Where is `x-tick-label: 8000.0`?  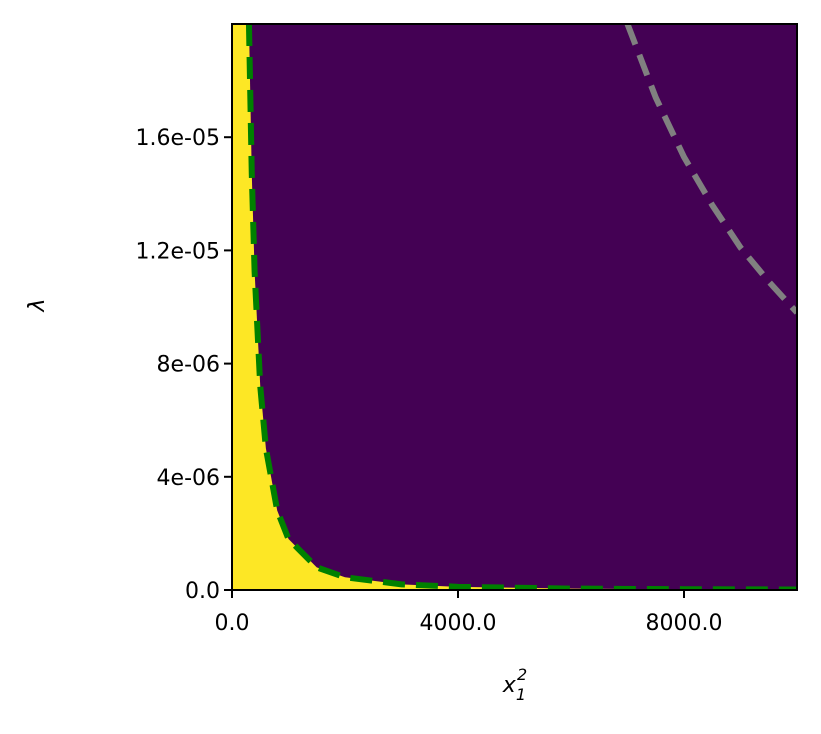 x-tick-label: 8000.0 is located at coordinates (684, 623).